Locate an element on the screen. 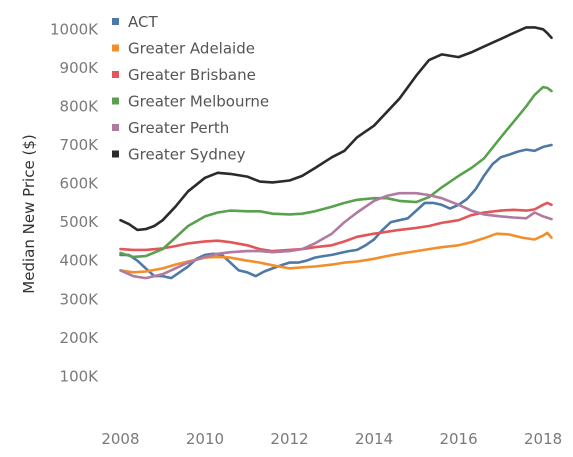  series-line-greater-perth is located at coordinates (336, 235).